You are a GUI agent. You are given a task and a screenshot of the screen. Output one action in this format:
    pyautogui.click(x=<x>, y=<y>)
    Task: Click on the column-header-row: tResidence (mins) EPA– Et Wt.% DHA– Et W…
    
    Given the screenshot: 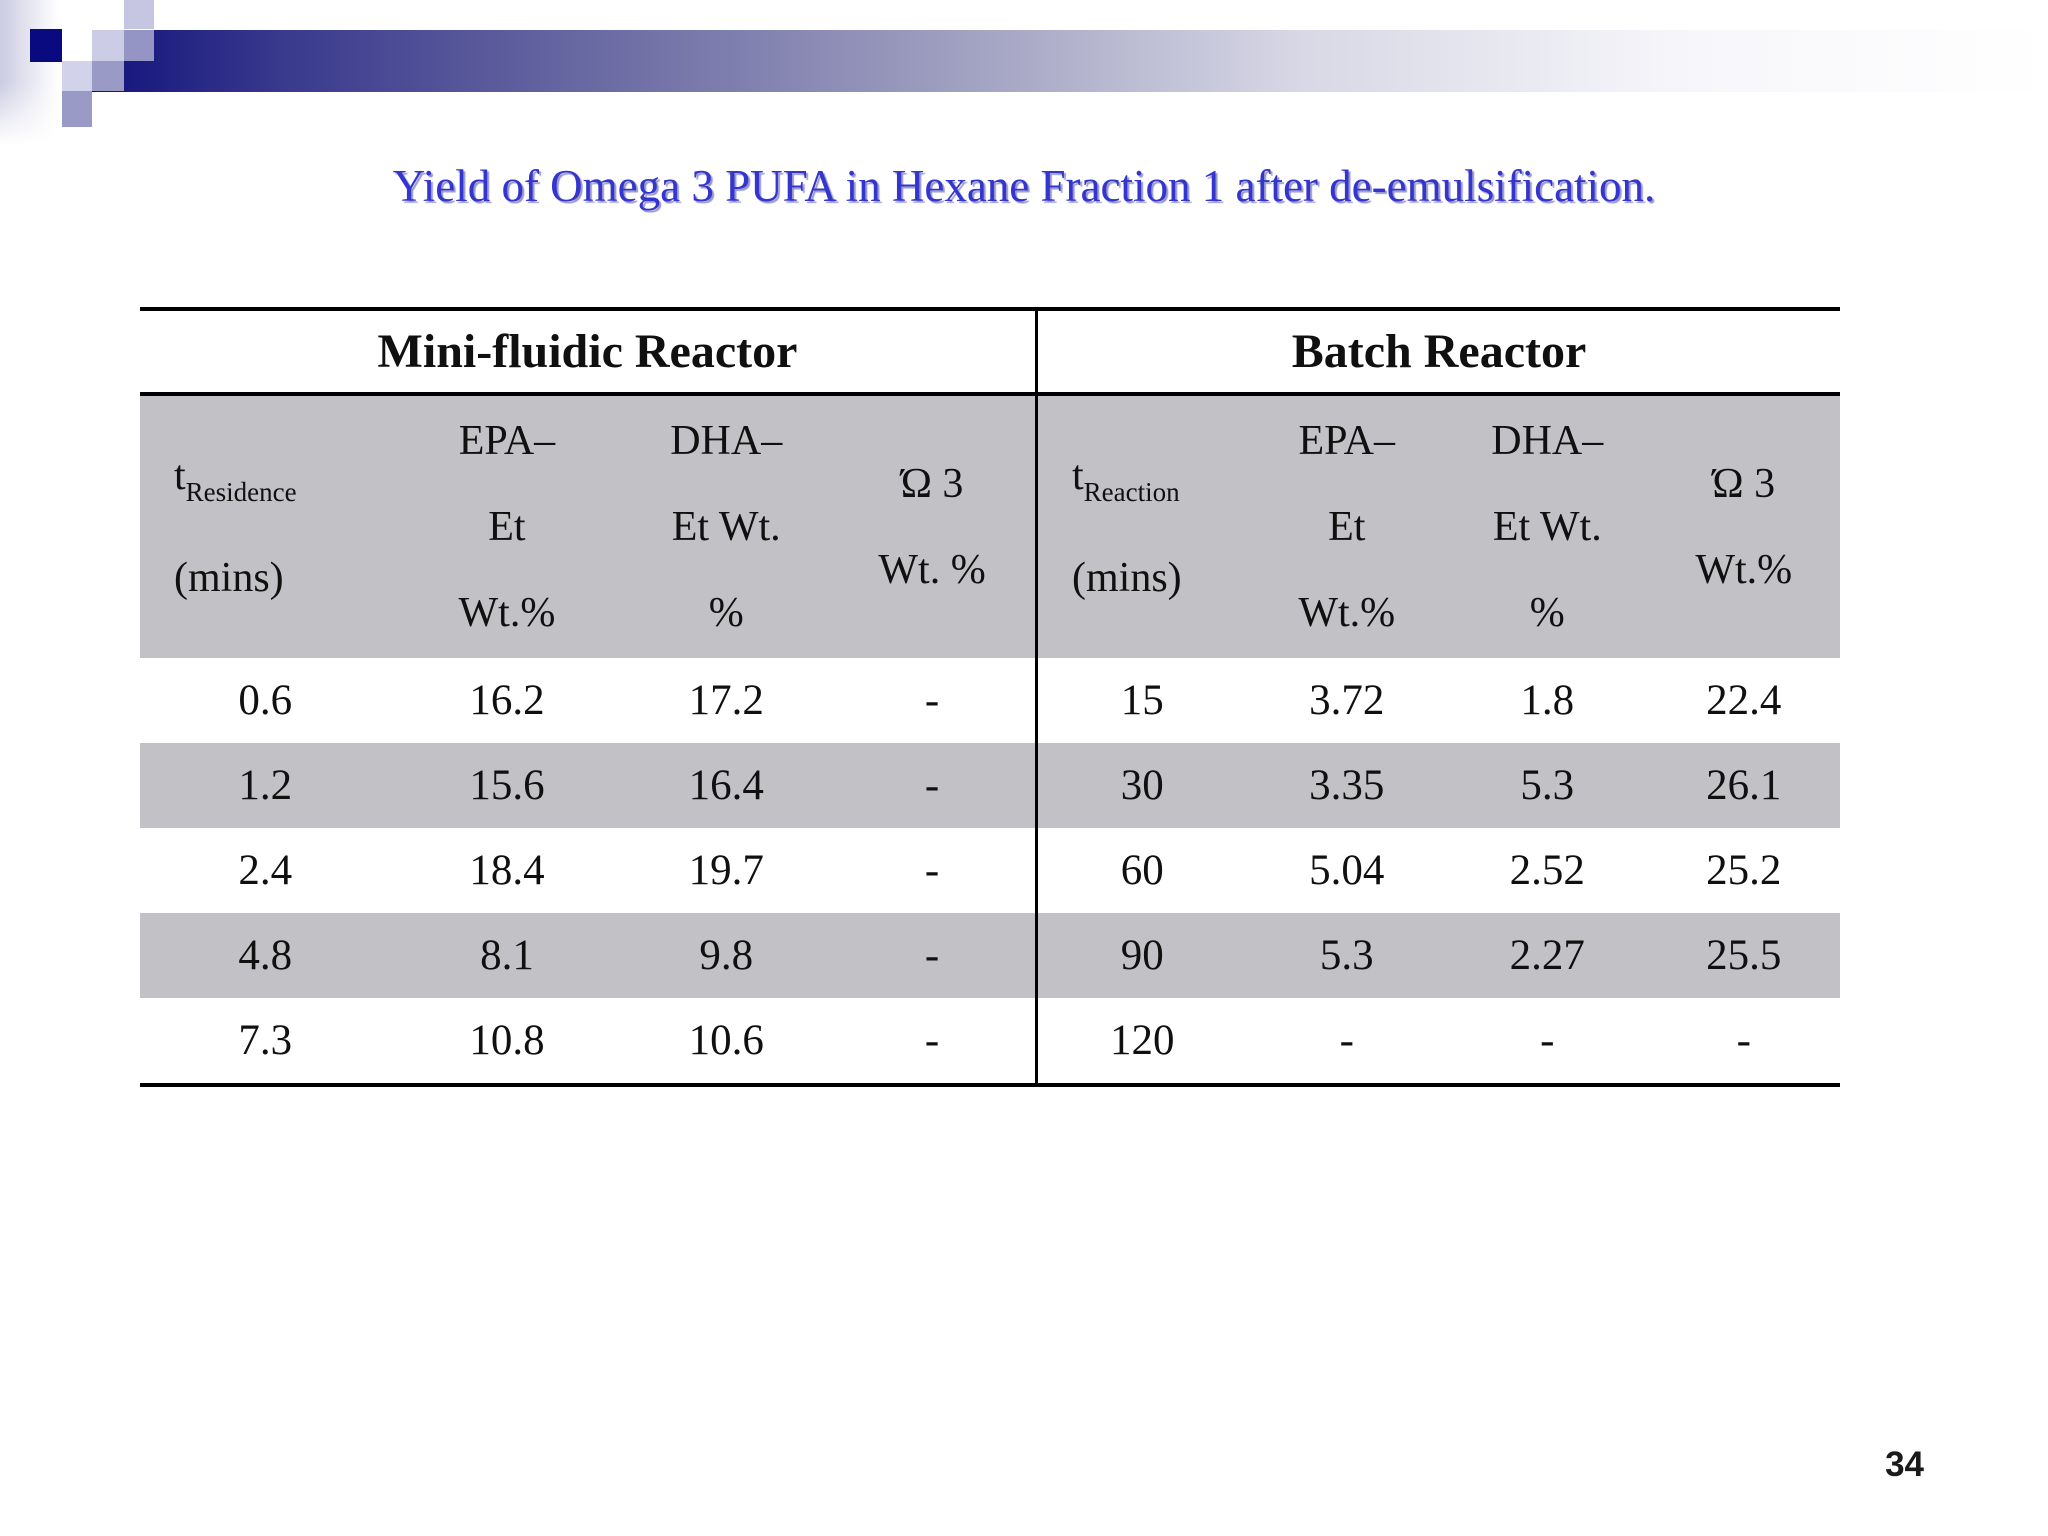 What is the action you would take?
    pyautogui.click(x=990, y=527)
    